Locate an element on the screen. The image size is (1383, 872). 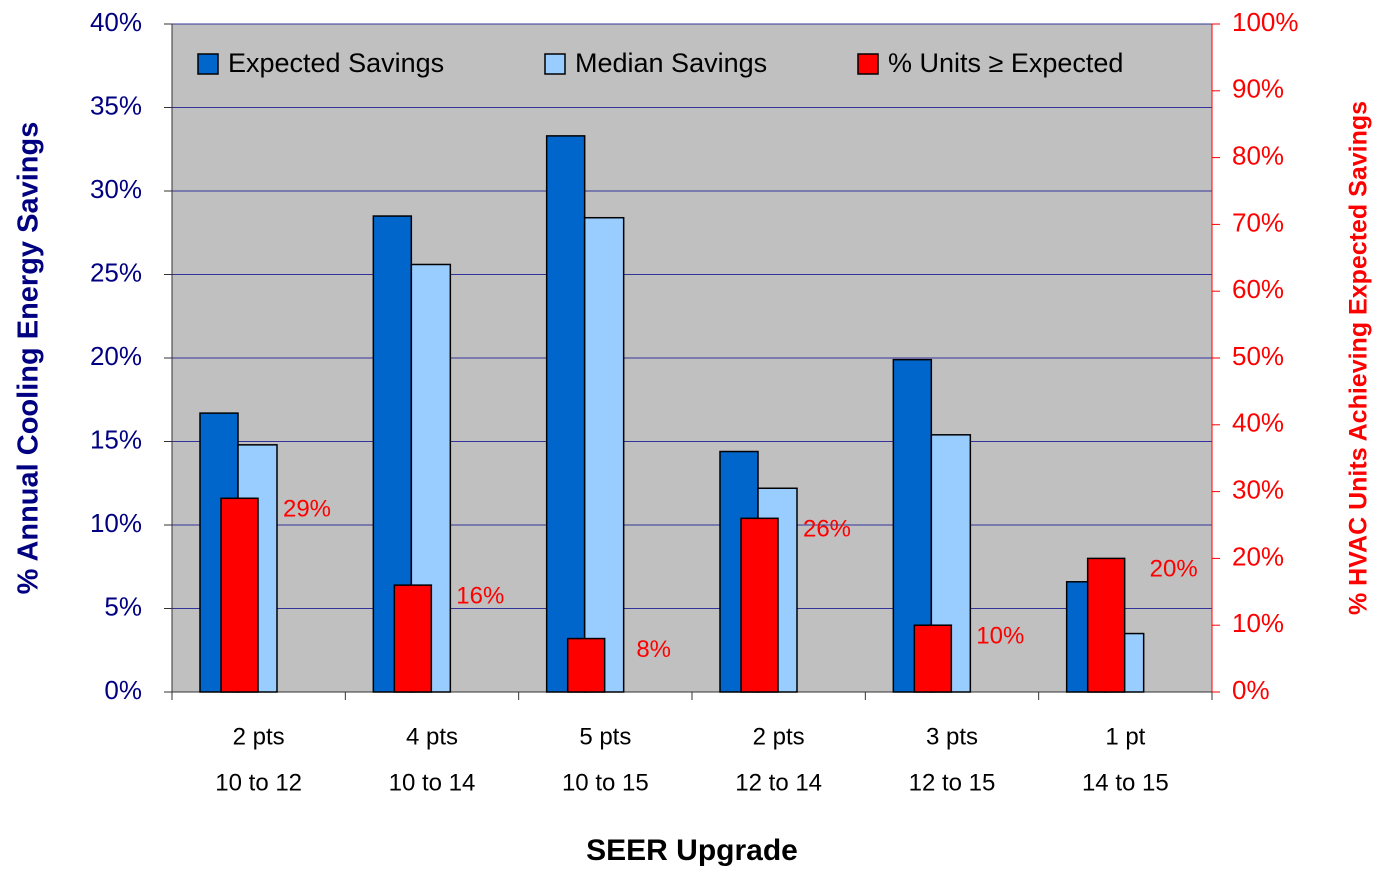
legend-label: Expected Savings is located at coordinates (336, 63).